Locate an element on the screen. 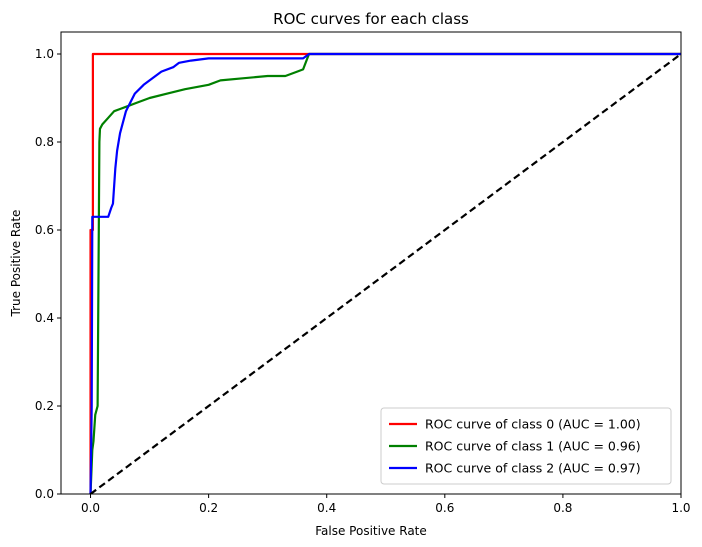  x-tick-label: 0.0 is located at coordinates (90, 508).